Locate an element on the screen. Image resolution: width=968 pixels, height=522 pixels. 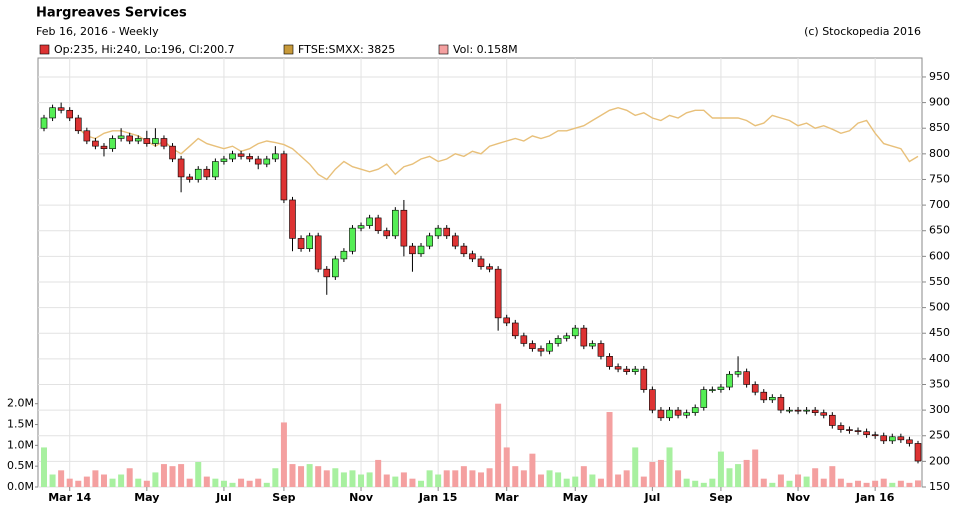
y2-tick-label: 2.0M is located at coordinates (20, 403).